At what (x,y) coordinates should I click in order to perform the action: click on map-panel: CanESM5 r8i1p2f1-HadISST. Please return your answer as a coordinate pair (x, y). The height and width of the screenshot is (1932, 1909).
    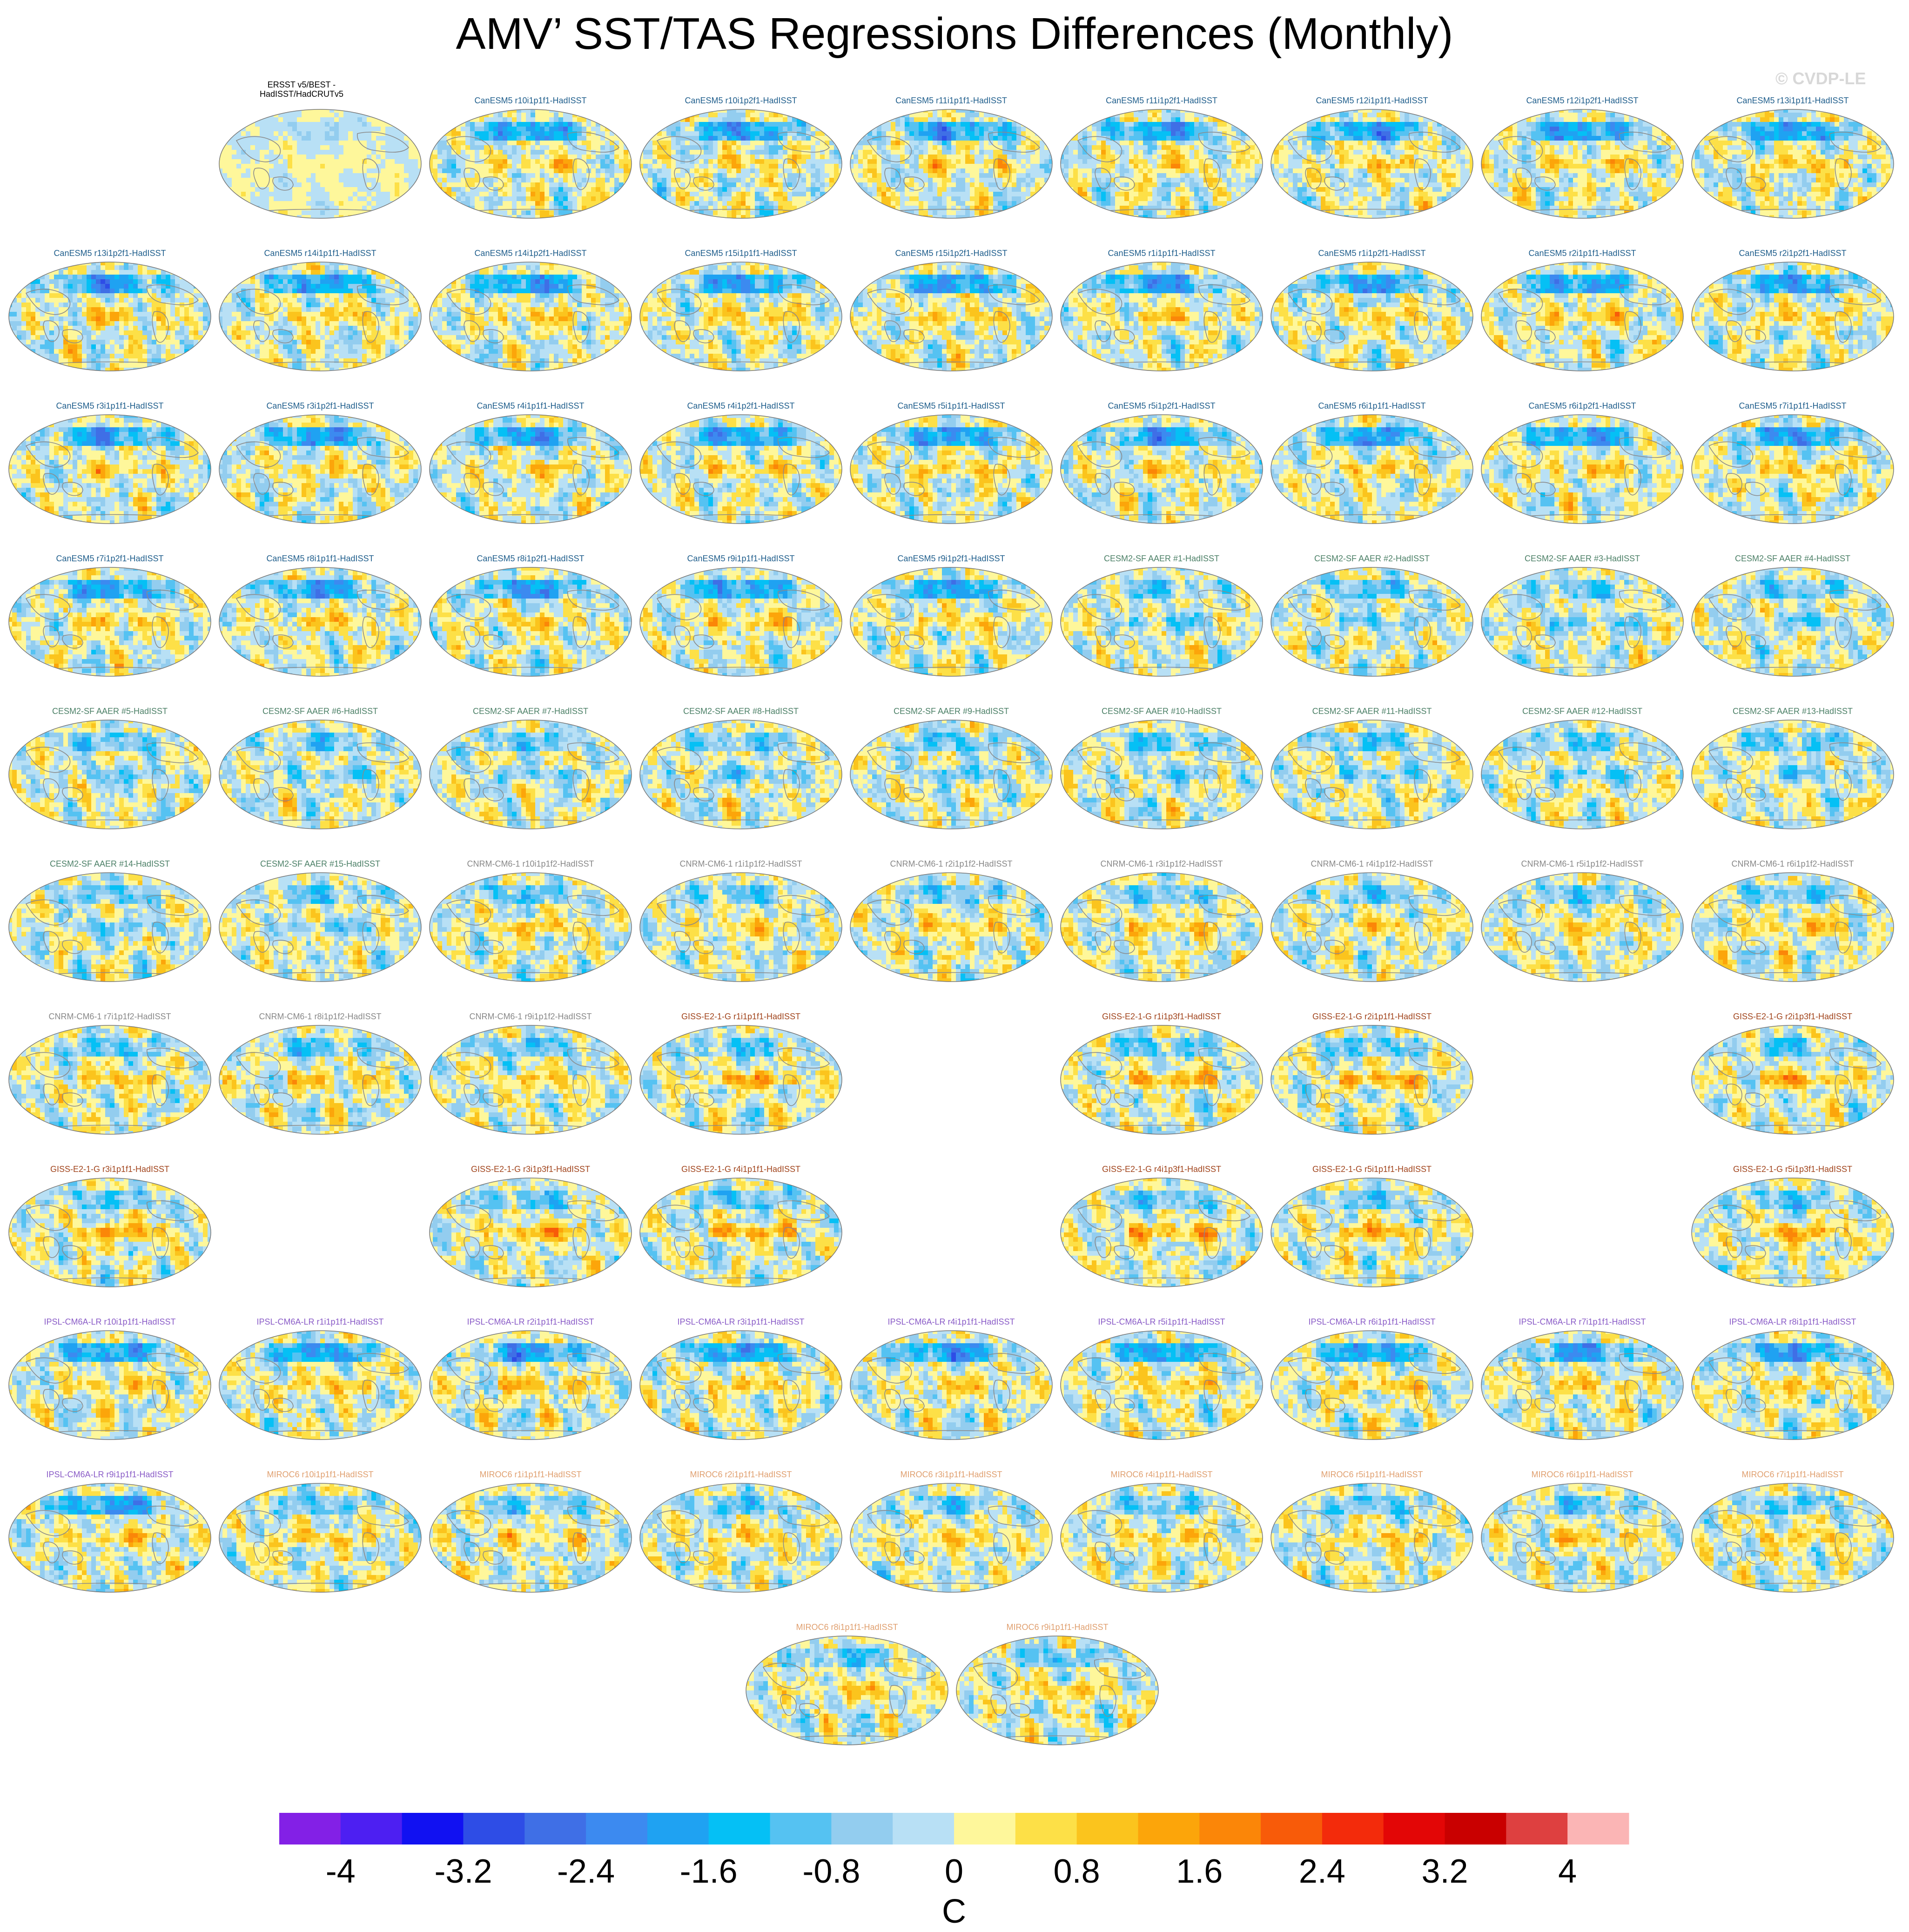
    Looking at the image, I should click on (530, 617).